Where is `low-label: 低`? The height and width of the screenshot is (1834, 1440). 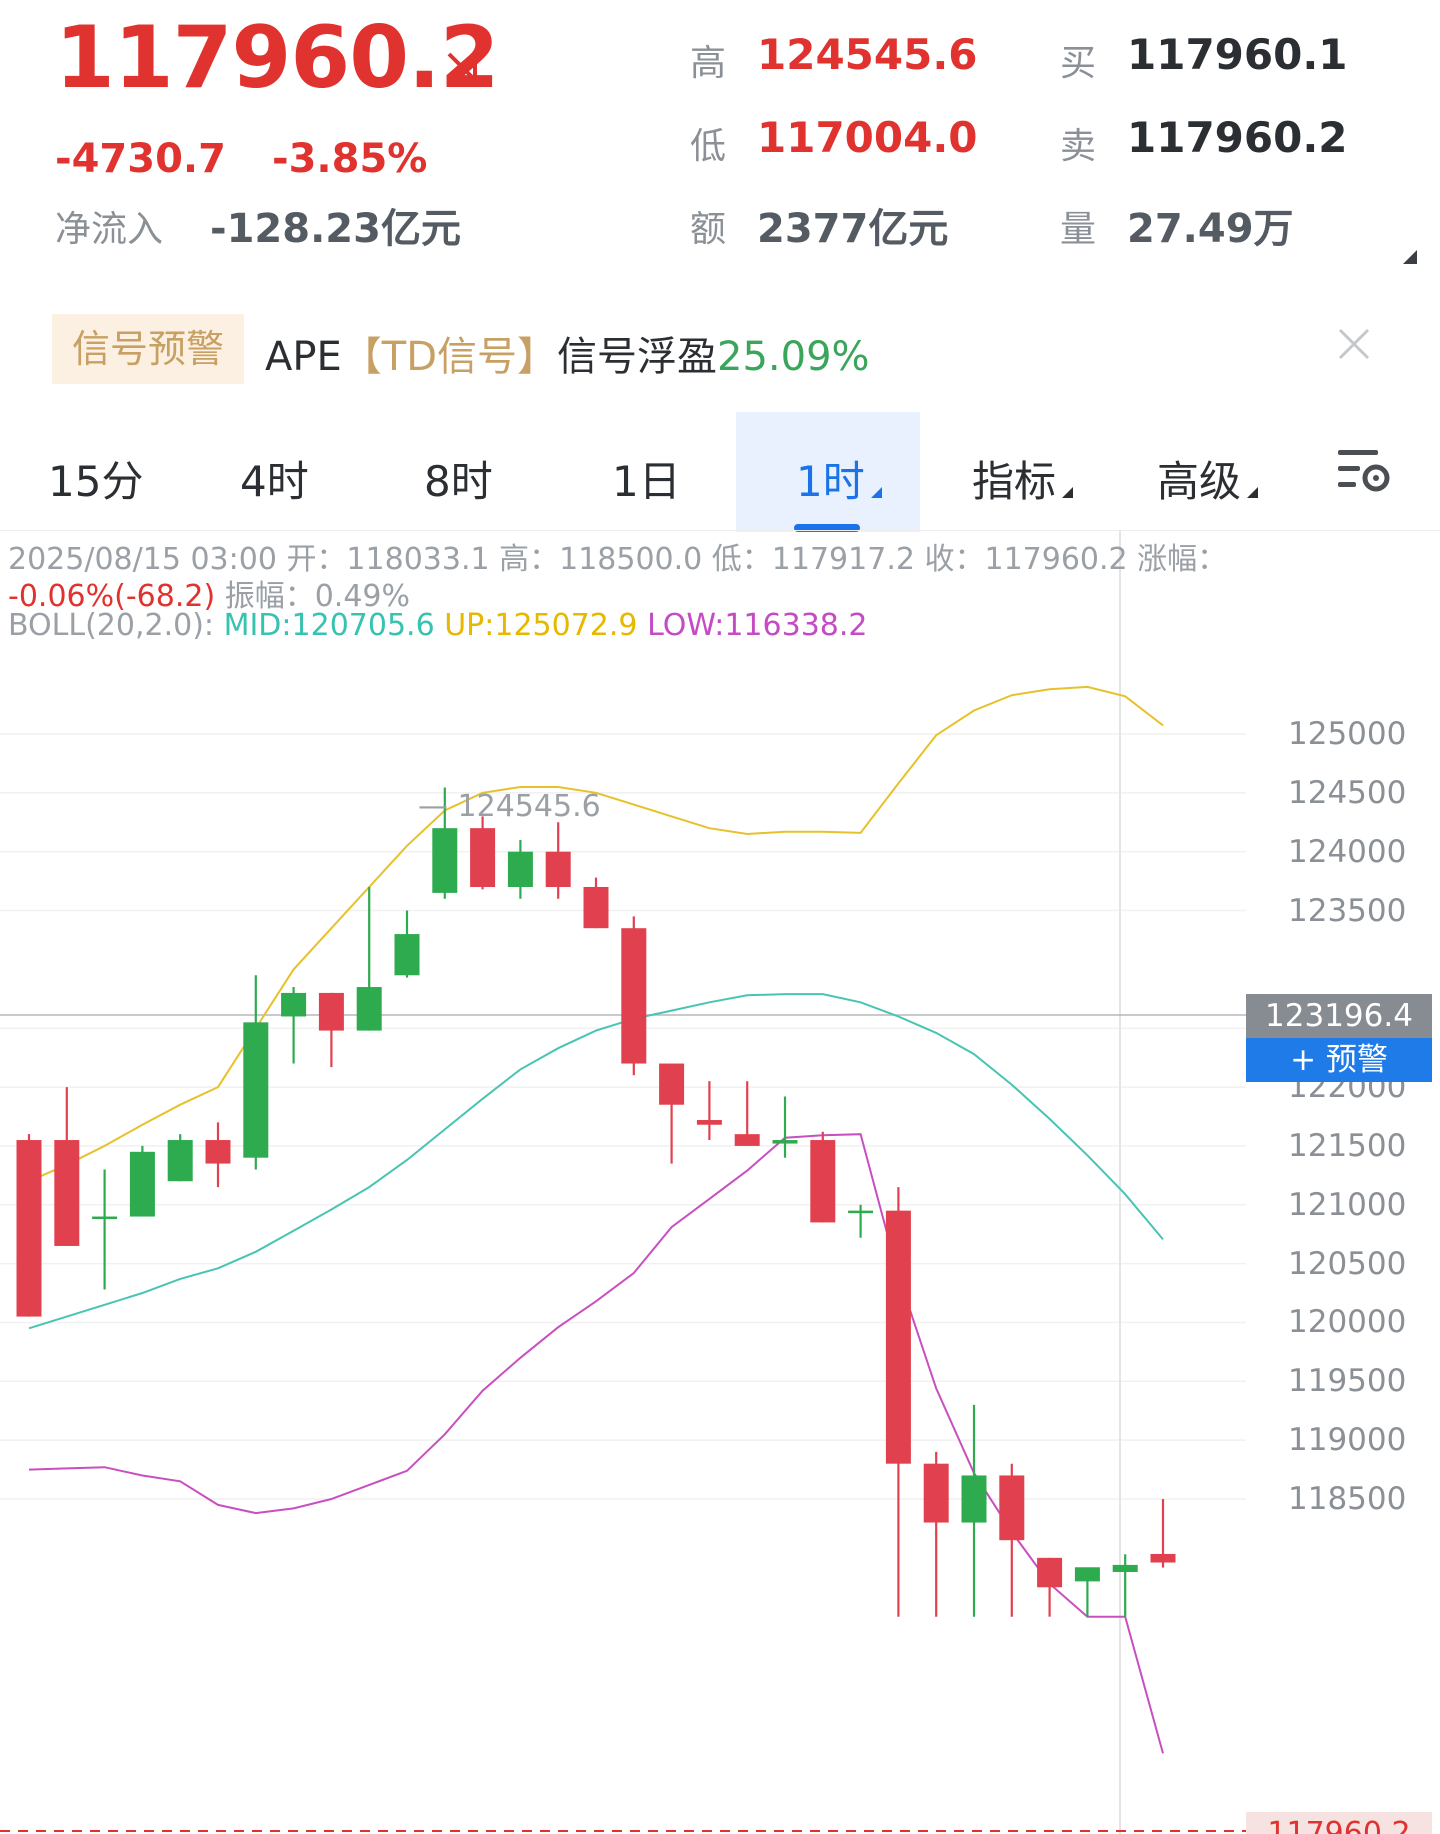
low-label: 低 is located at coordinates (708, 146).